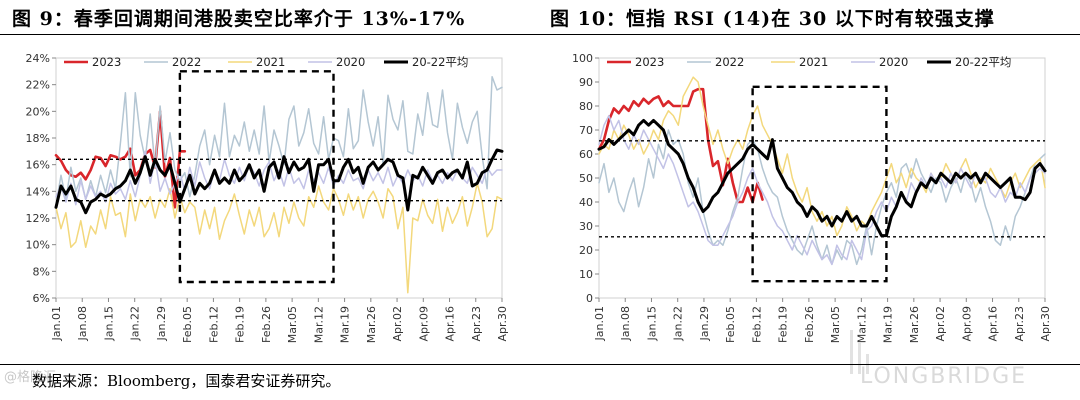 This screenshot has width=1080, height=400. What do you see at coordinates (56, 323) in the screenshot?
I see `left-x-tick-label: Jan.01` at bounding box center [56, 323].